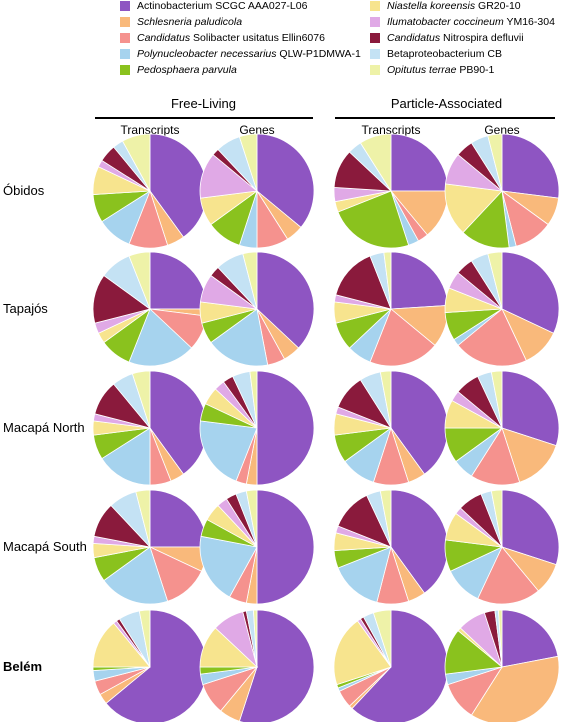 This screenshot has height=722, width=567. What do you see at coordinates (501, 130) in the screenshot?
I see `column-label: Genes` at bounding box center [501, 130].